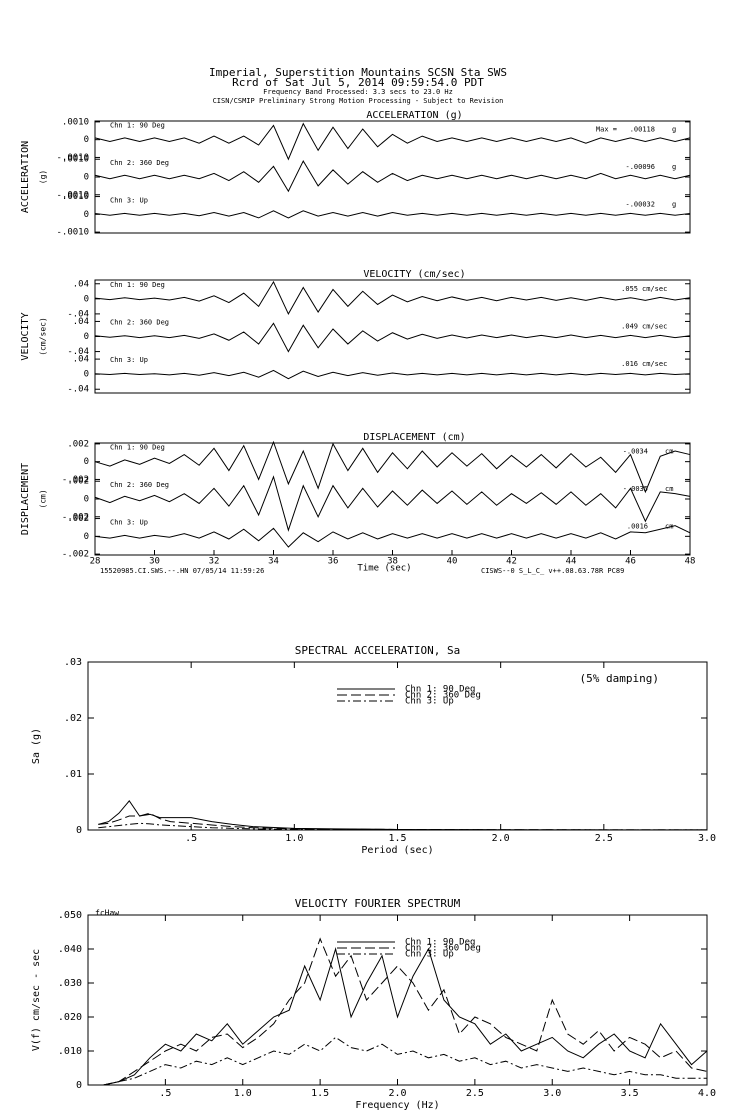 The image size is (739, 1115). What do you see at coordinates (43, 336) in the screenshot?
I see `unit-label: (cm/sec)` at bounding box center [43, 336].